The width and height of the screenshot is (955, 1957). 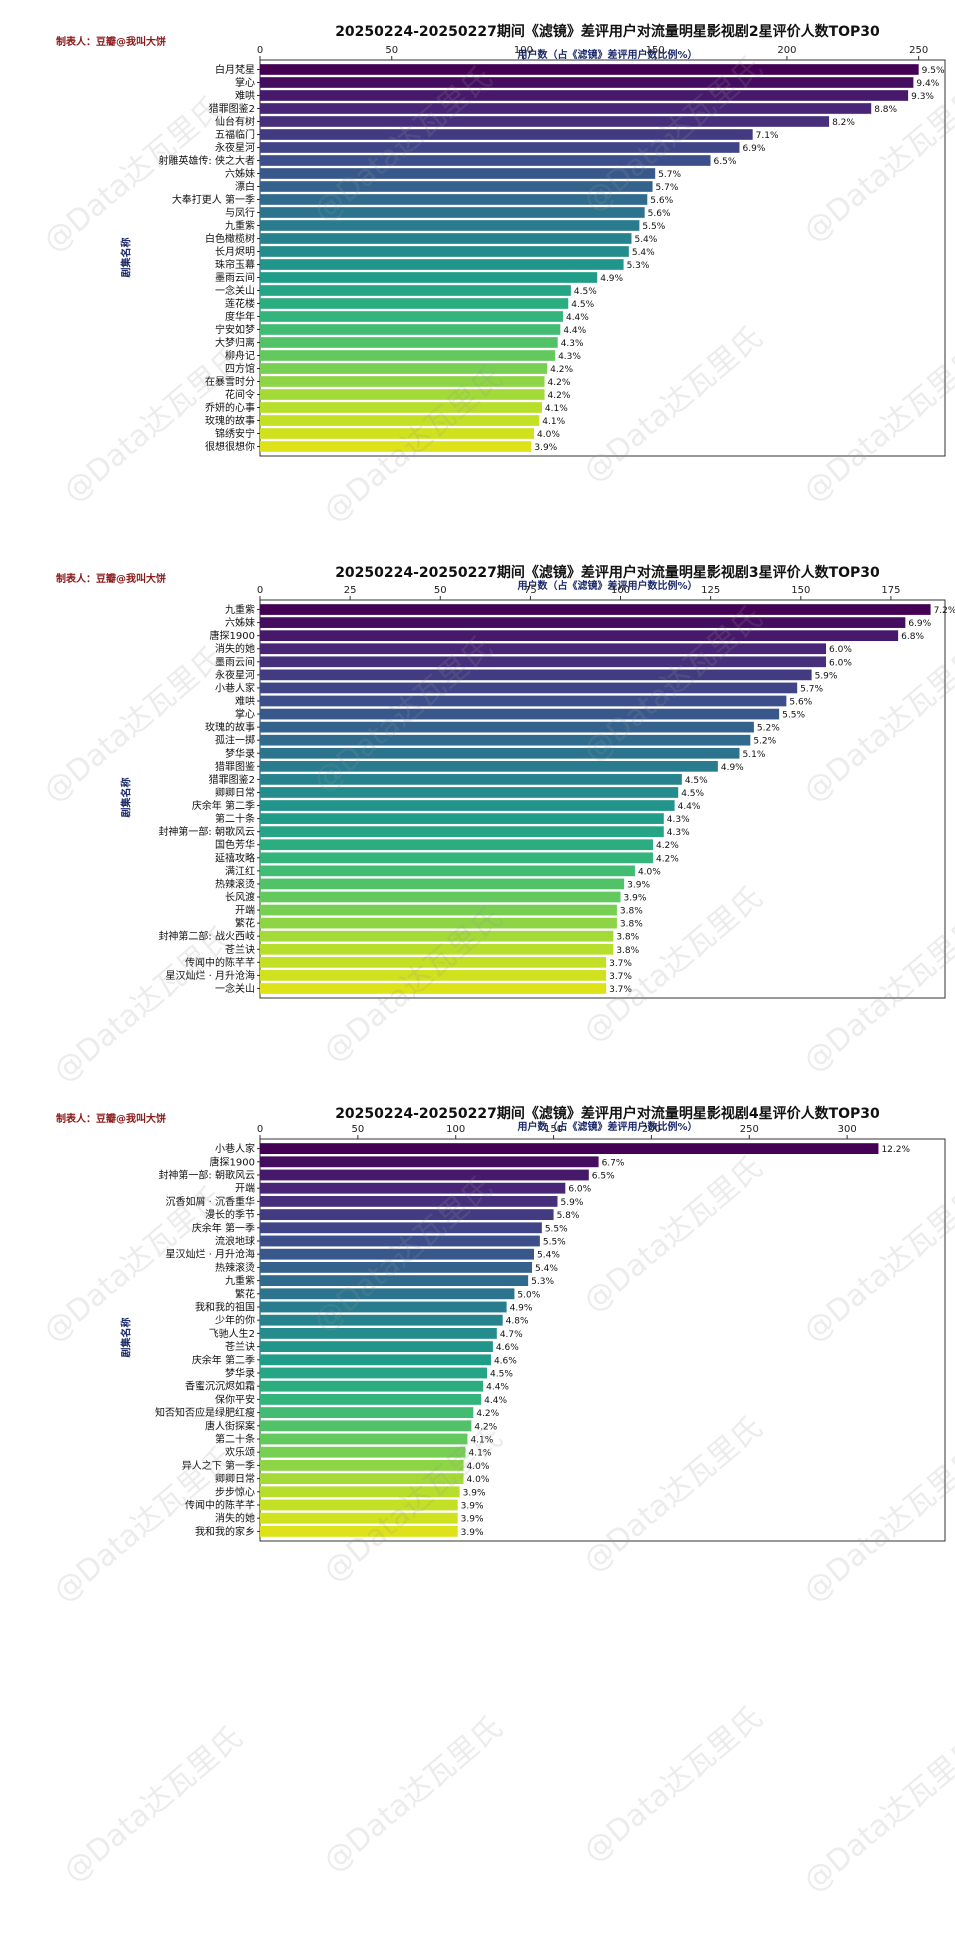 What do you see at coordinates (673, 1785) in the screenshot?
I see `watermark-text: @Data达瓦里氏` at bounding box center [673, 1785].